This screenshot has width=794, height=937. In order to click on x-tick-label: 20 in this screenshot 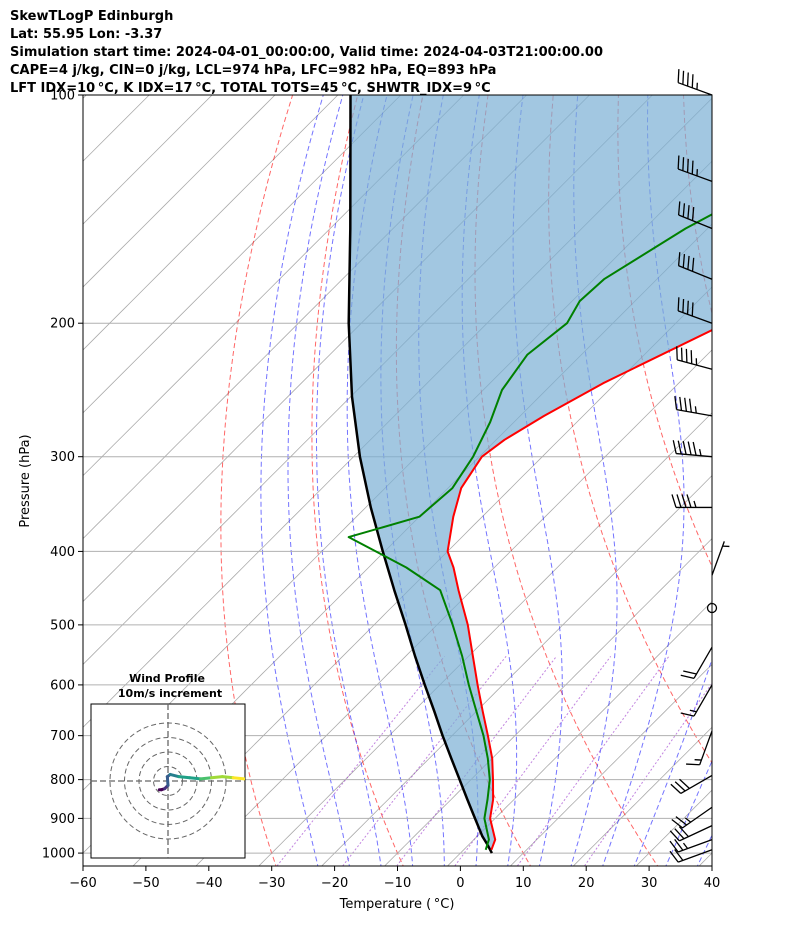, I will do `click(586, 883)`.